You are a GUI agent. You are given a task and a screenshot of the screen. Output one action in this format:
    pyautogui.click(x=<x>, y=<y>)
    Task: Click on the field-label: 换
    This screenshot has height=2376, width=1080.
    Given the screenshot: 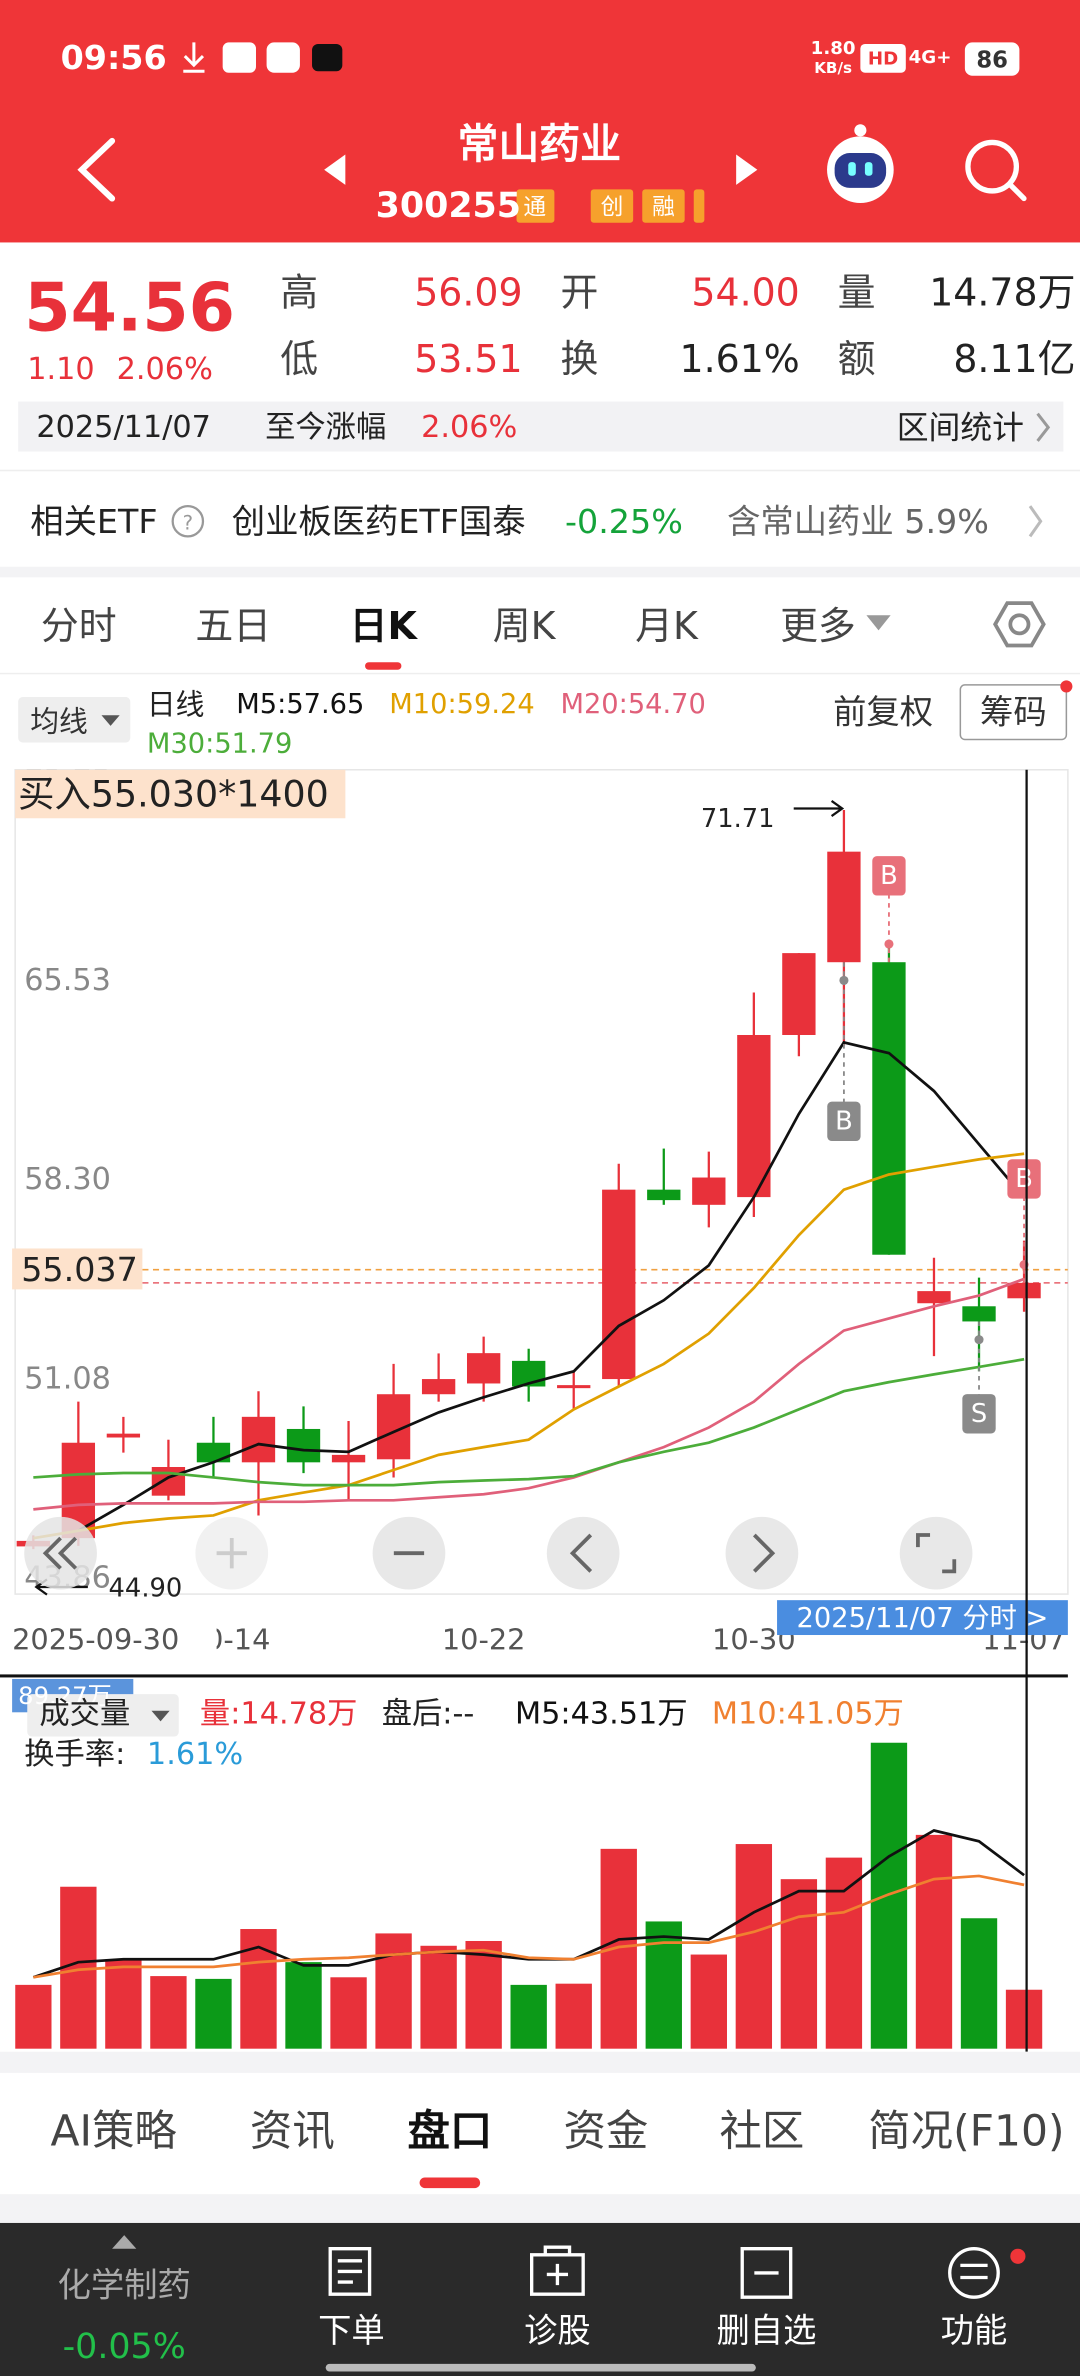 What is the action you would take?
    pyautogui.click(x=579, y=359)
    